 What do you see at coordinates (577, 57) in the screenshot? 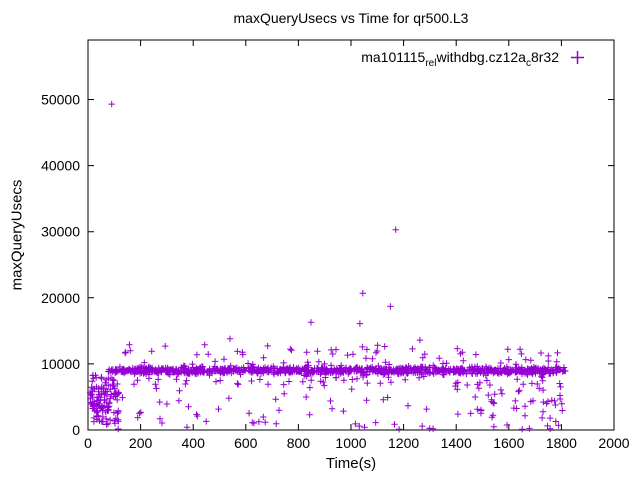
I see `plus-marker-icon` at bounding box center [577, 57].